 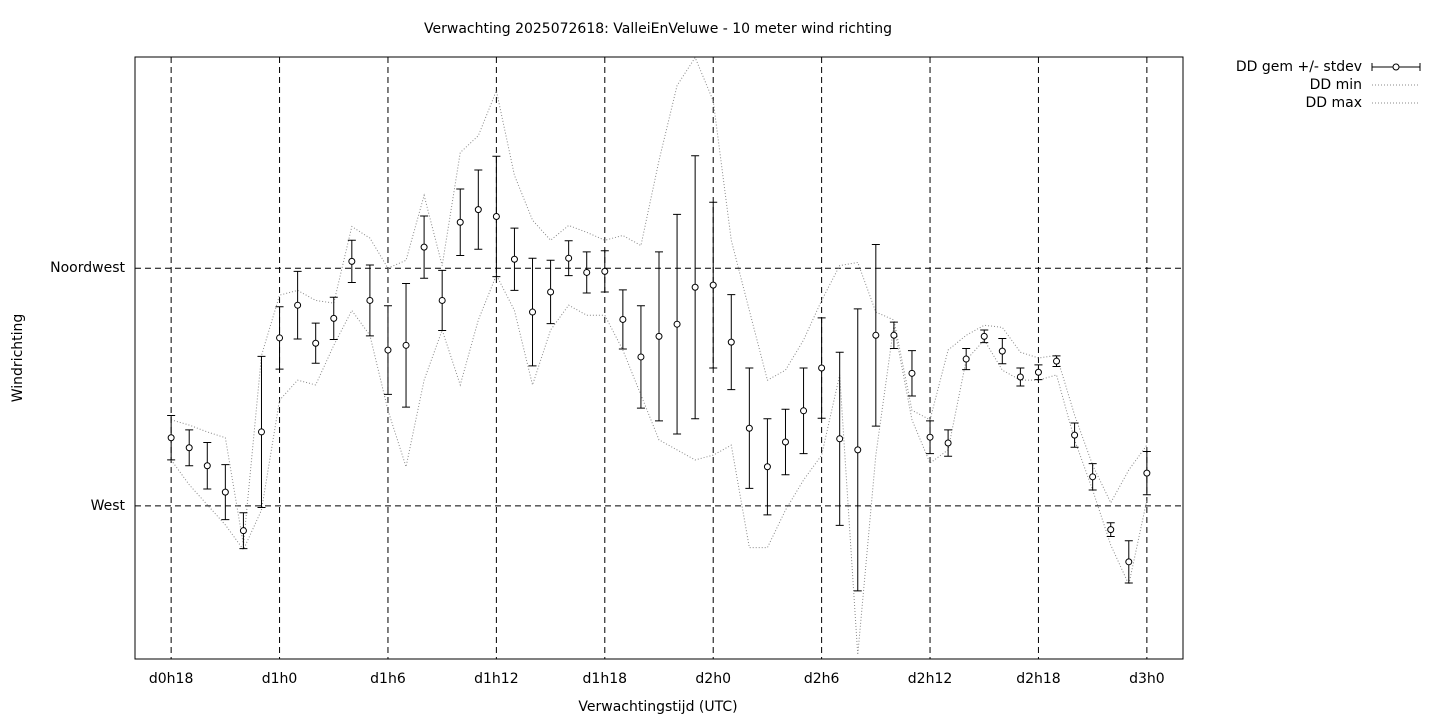 I want to click on y-tick-label: Noordwest, so click(x=87, y=268).